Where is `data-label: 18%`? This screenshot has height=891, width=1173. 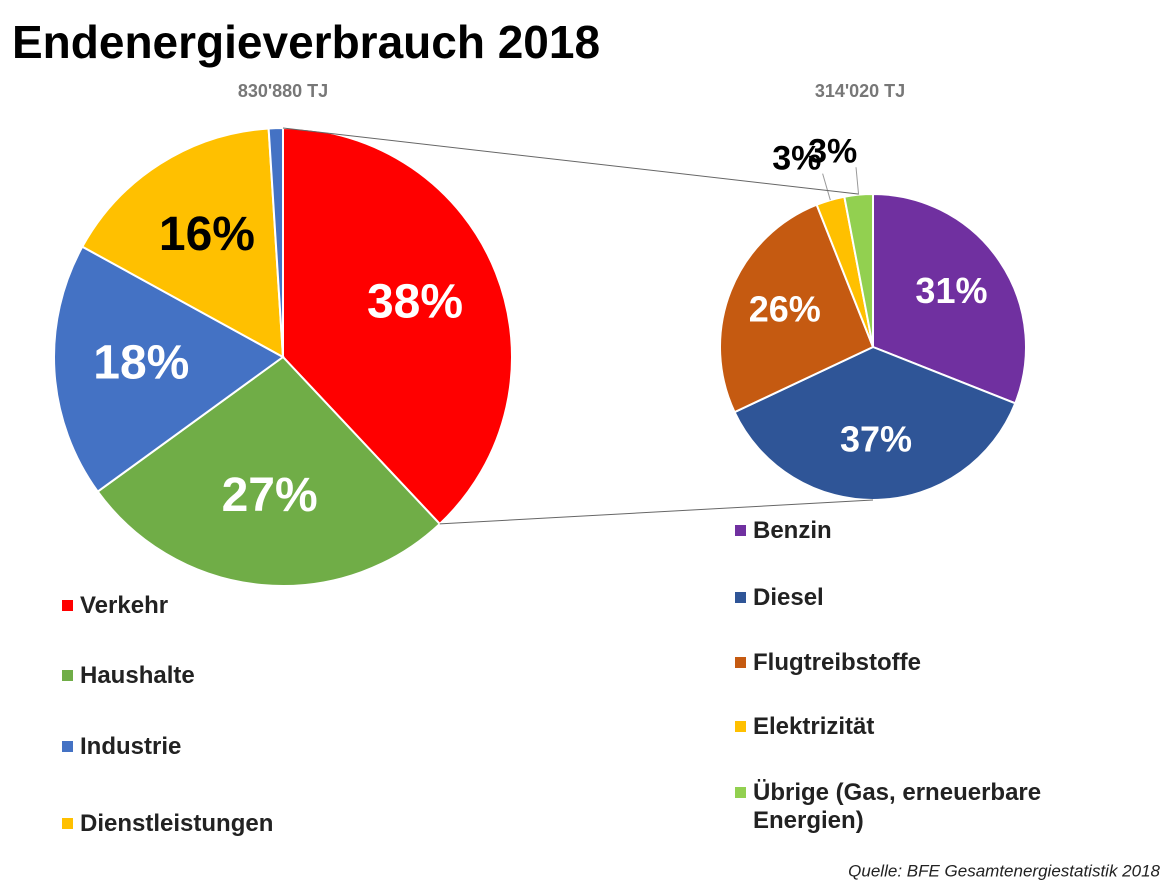 data-label: 18% is located at coordinates (141, 363).